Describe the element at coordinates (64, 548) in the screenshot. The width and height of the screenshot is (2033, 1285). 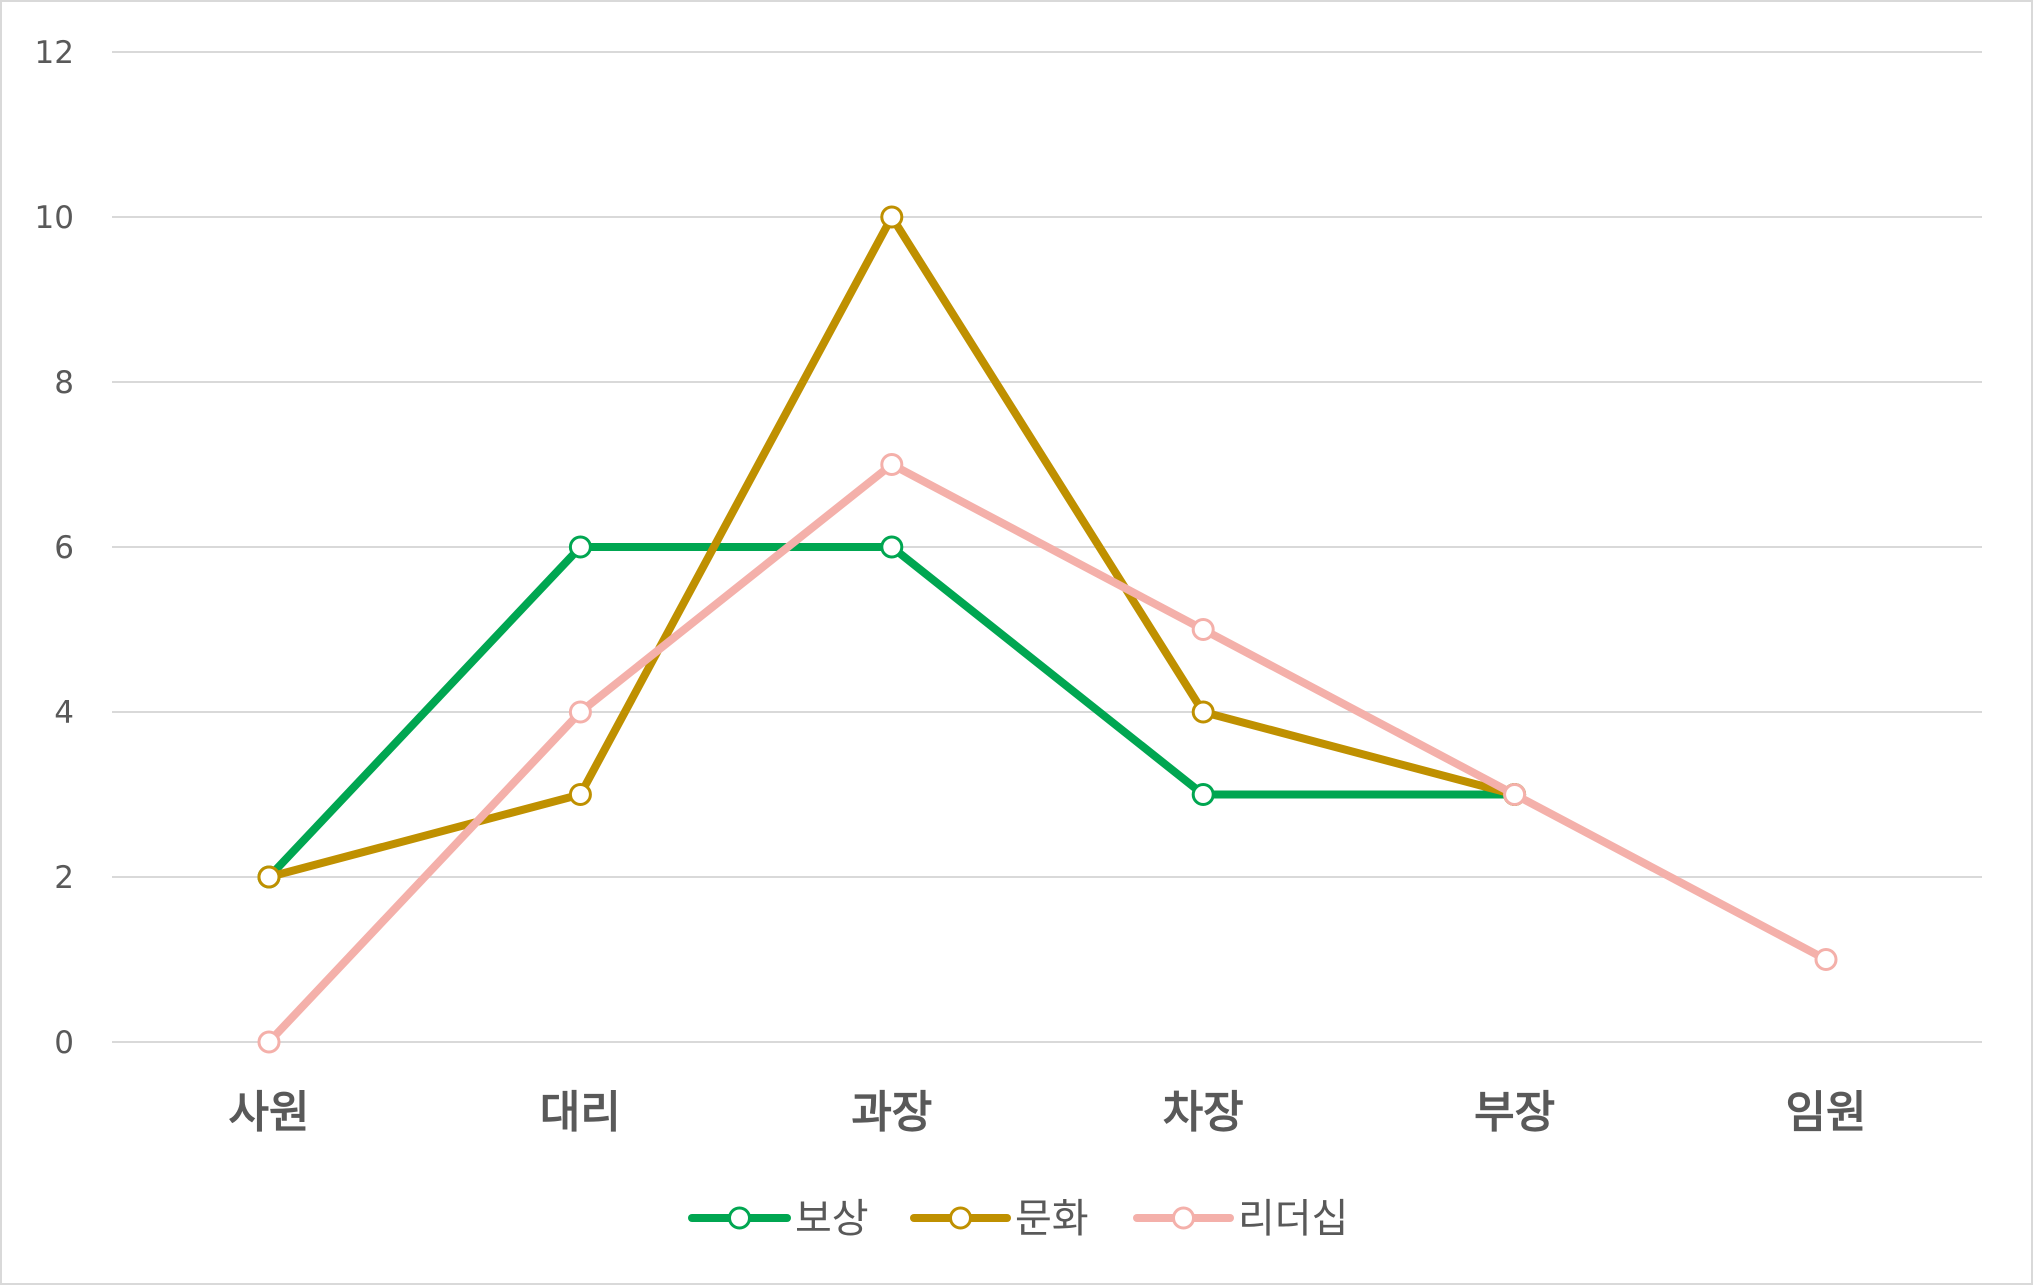
I see `y-tick-label: 6` at that location.